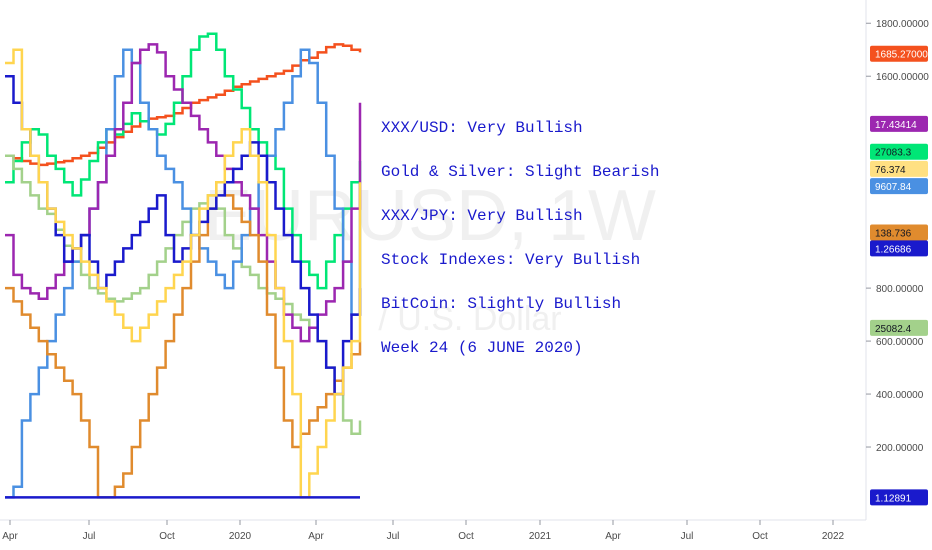  I want to click on annotation-xxx-usd: XXX/USD: Very Bullish, so click(482, 128).